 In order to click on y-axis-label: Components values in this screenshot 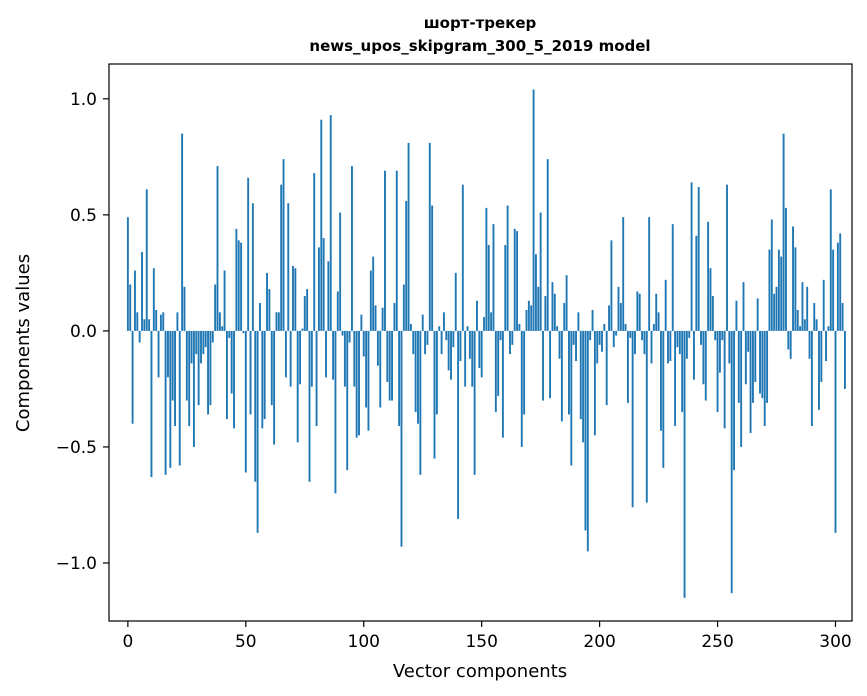, I will do `click(23, 343)`.